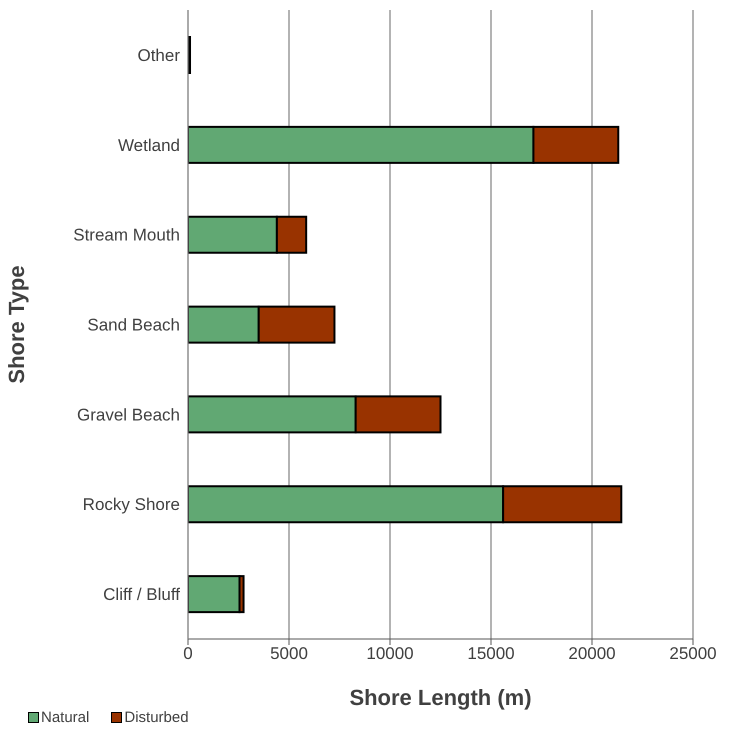  Describe the element at coordinates (141, 594) in the screenshot. I see `y-tick-label: Cliff / Bluff` at that location.